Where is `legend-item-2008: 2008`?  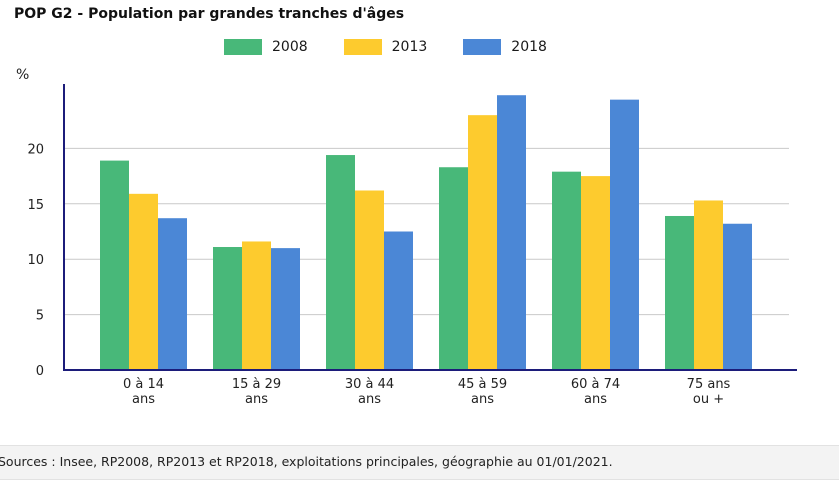 legend-item-2008: 2008 is located at coordinates (266, 47).